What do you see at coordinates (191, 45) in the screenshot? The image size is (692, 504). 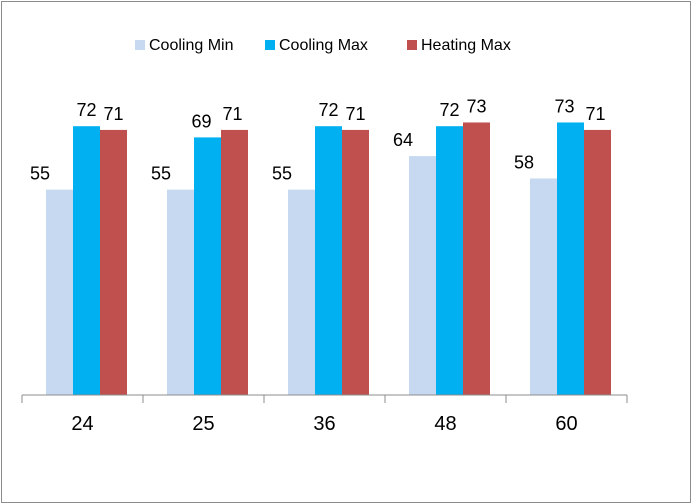 I see `legend-label-cooling-min: Cooling Min` at bounding box center [191, 45].